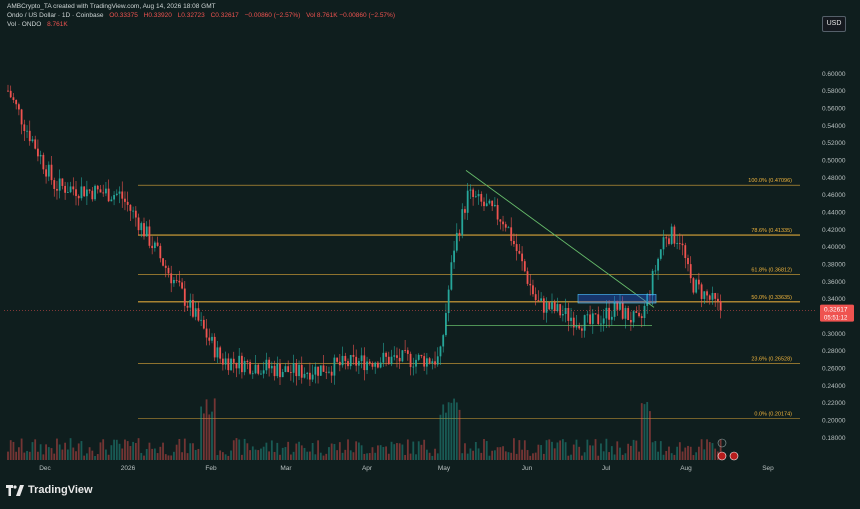 This screenshot has height=509, width=860. Describe the element at coordinates (837, 313) in the screenshot. I see `price-tag` at that location.